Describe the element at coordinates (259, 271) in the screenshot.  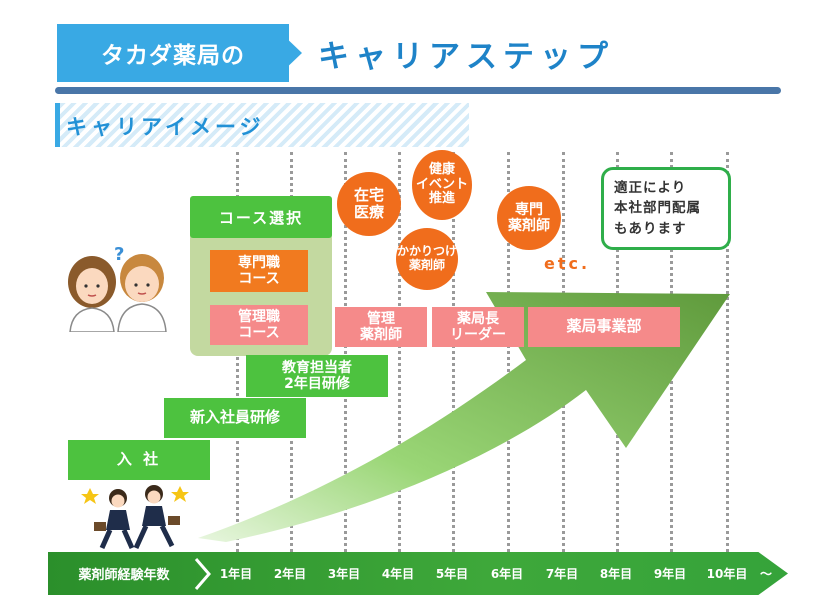
I see `specialist-course-box: 専門職 コース` at that location.